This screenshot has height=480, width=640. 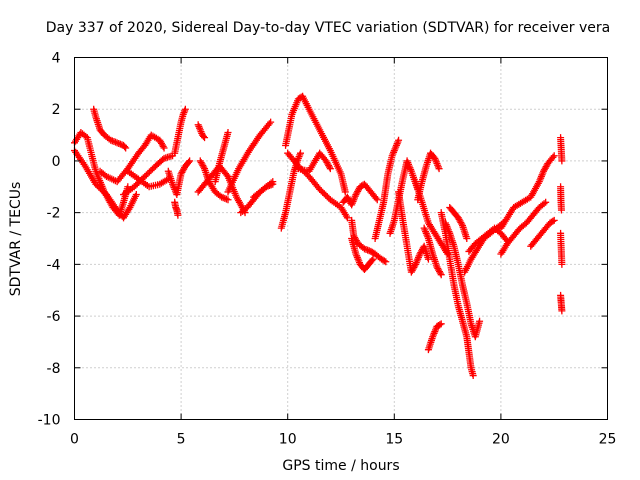 What do you see at coordinates (249, 157) in the screenshot?
I see `series-track-o` at bounding box center [249, 157].